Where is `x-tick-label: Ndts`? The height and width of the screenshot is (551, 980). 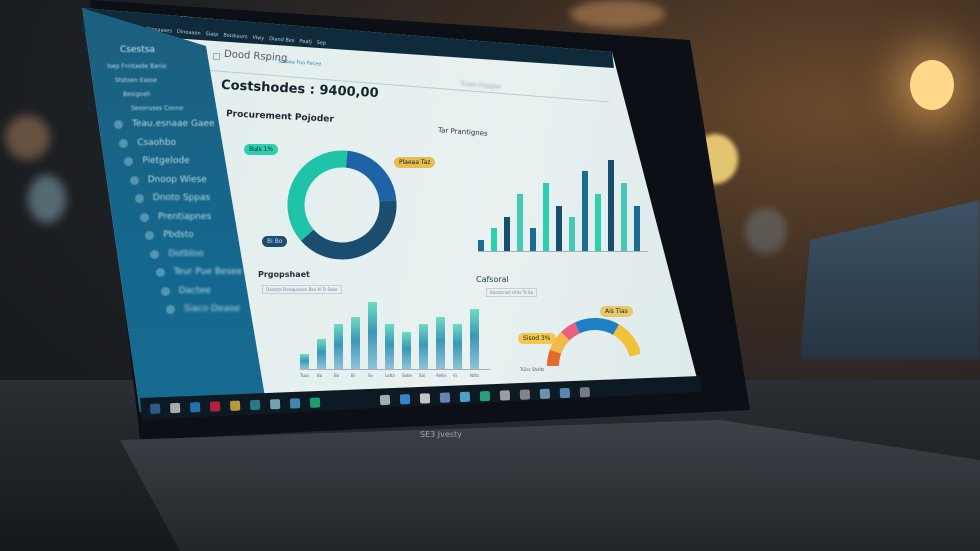
x-tick-label: Ndts is located at coordinates (475, 375).